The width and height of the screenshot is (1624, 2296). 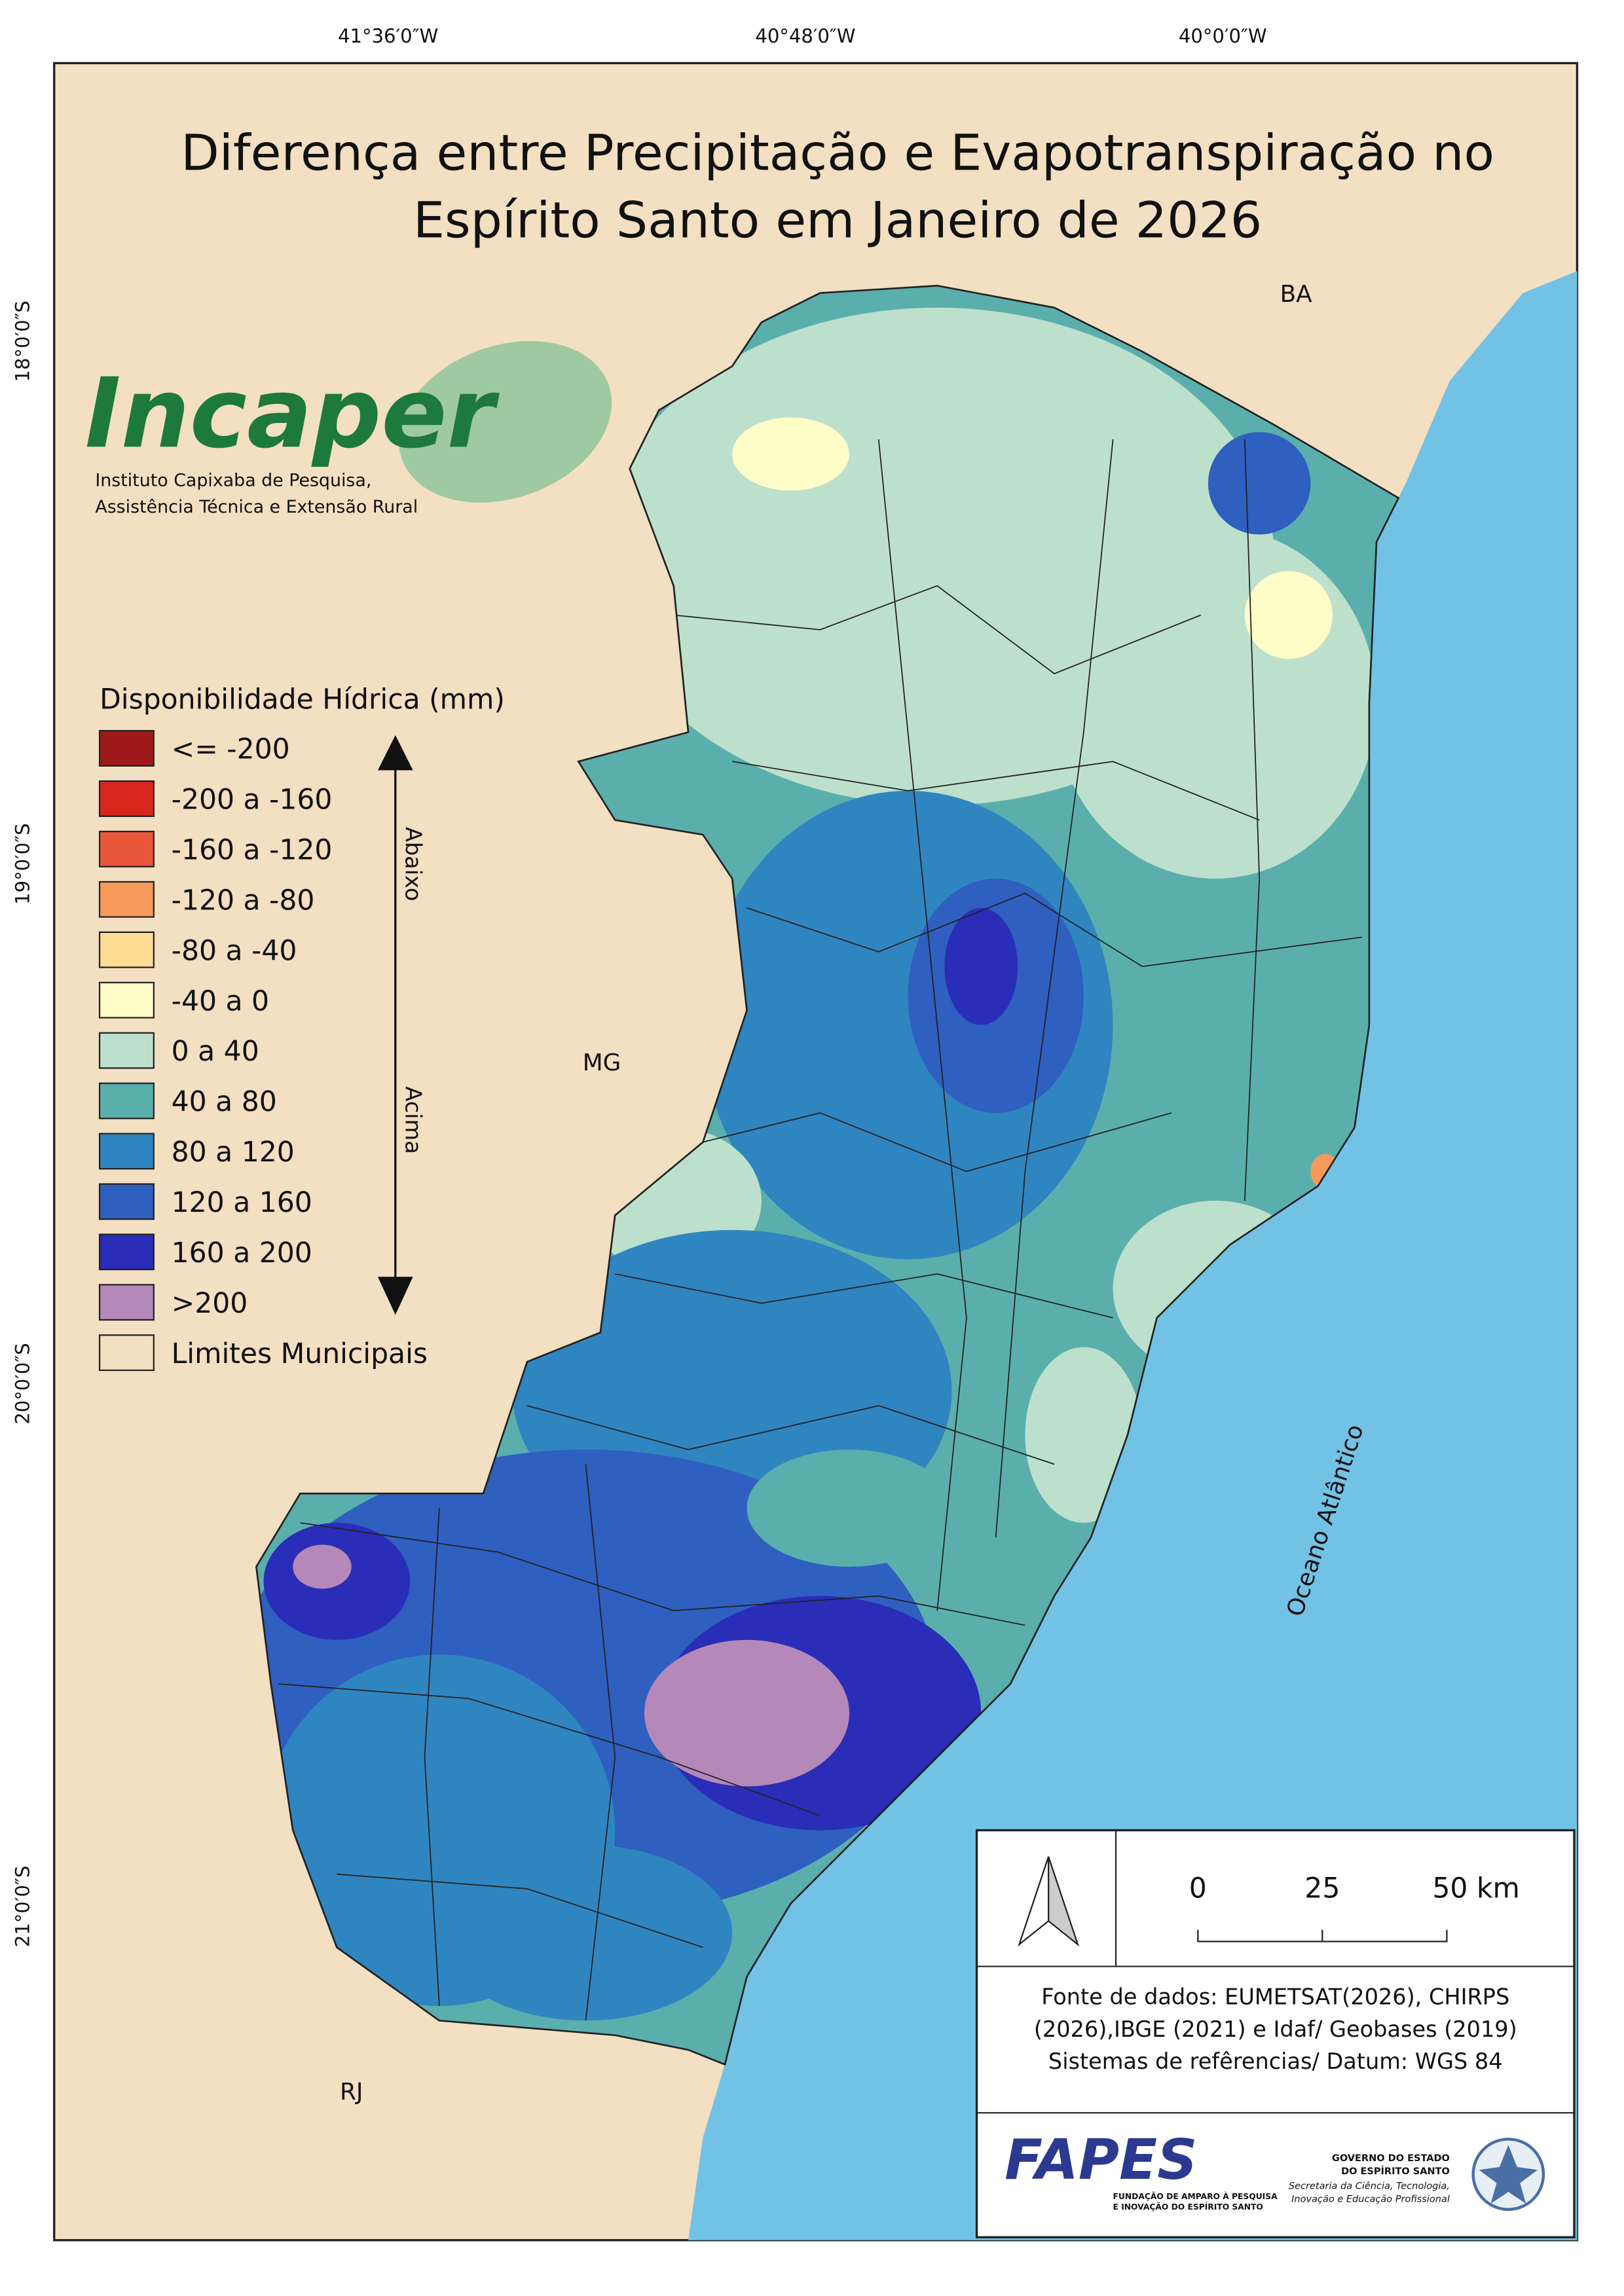 I want to click on fapes-text: FUNDAÇÃO DE AMPARO À PESQUISA, so click(x=1195, y=2196).